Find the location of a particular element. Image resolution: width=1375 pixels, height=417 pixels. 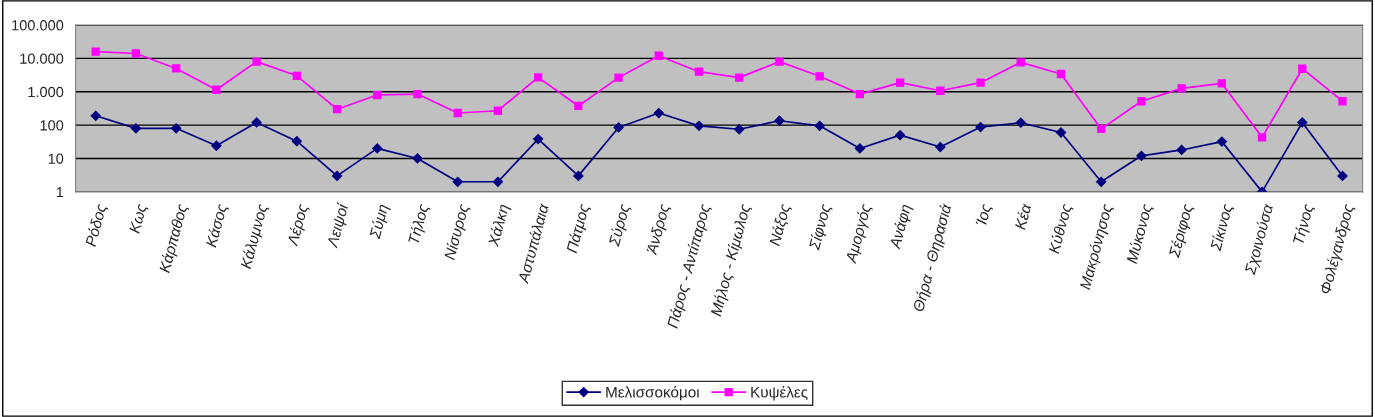

x-tick-label: Άνδρος is located at coordinates (659, 229).